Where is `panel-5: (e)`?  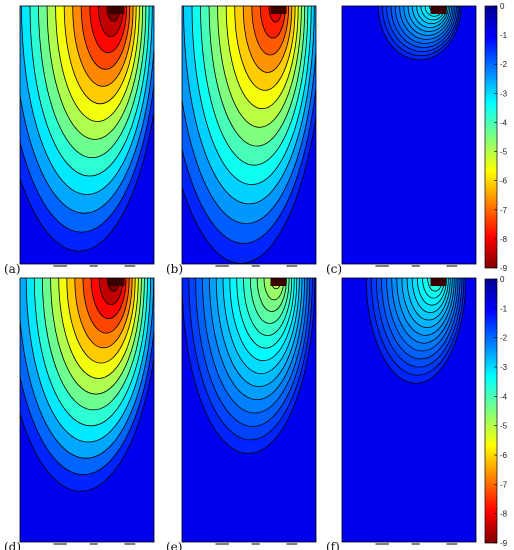
panel-5: (e) is located at coordinates (241, 413).